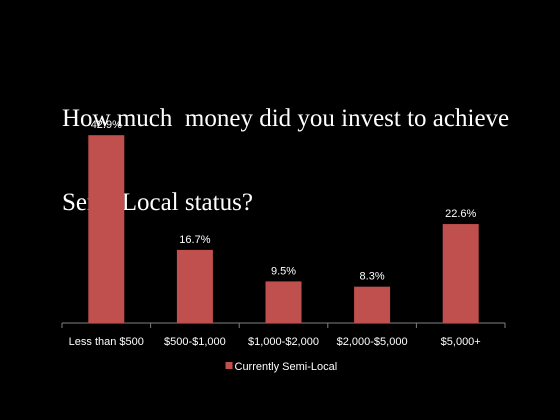  I want to click on data-label: 16.7%, so click(194, 240).